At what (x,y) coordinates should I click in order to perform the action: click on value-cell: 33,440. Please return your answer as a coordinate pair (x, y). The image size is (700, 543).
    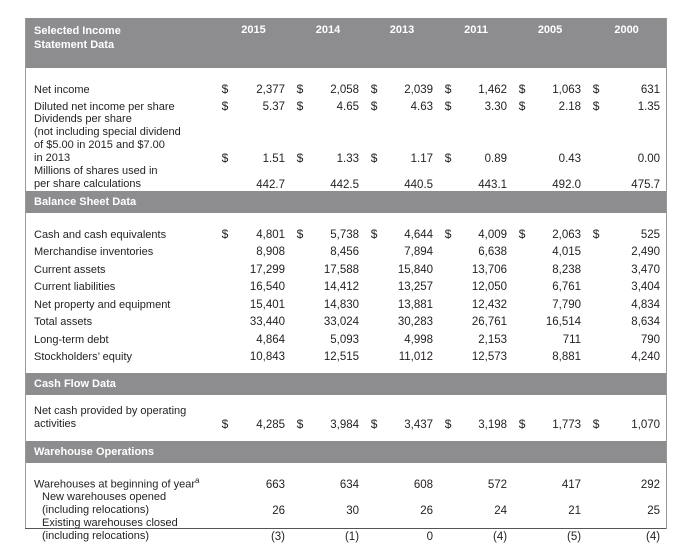
    Looking at the image, I should click on (267, 322).